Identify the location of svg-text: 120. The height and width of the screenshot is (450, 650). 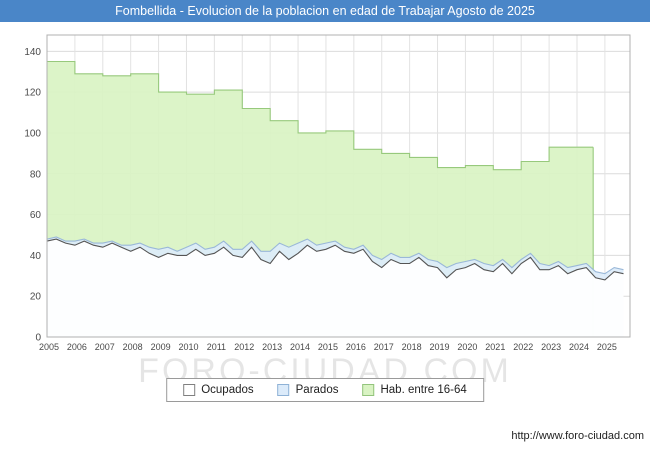
(32, 93).